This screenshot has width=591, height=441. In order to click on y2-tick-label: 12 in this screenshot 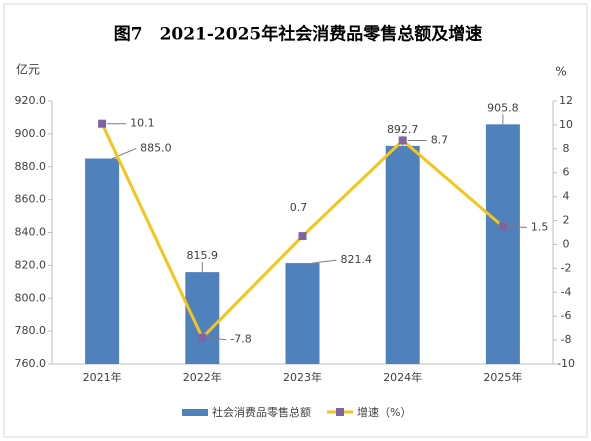, I will do `click(566, 100)`.